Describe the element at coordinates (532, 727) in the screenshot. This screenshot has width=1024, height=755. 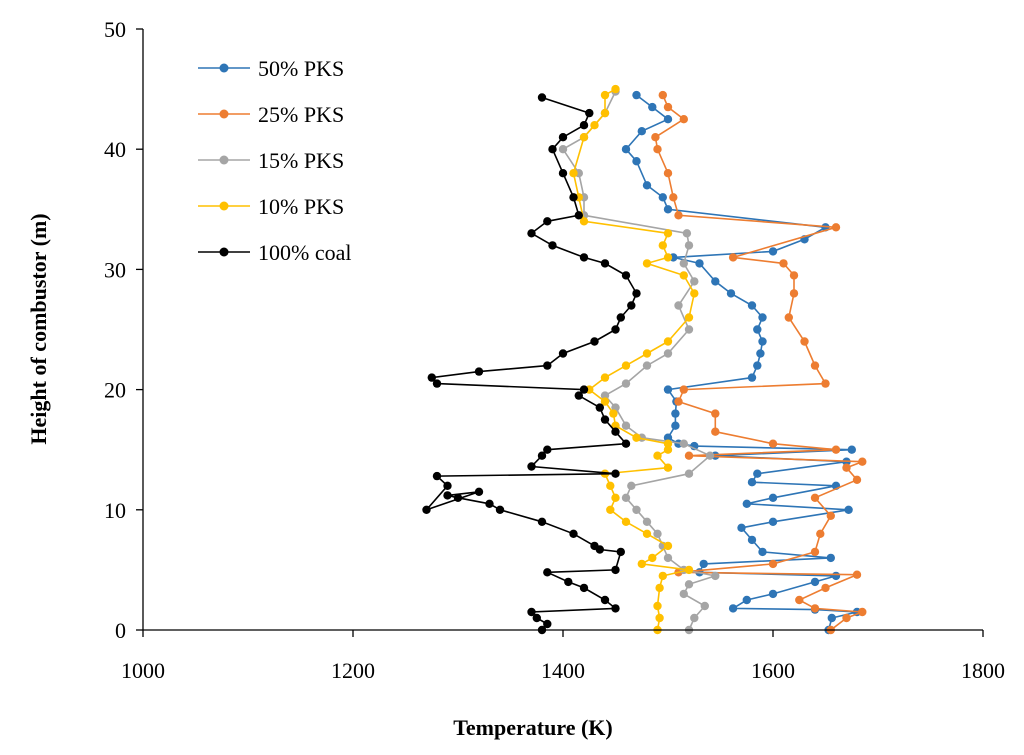
I see `x-axis-title: Temperature (K)` at that location.